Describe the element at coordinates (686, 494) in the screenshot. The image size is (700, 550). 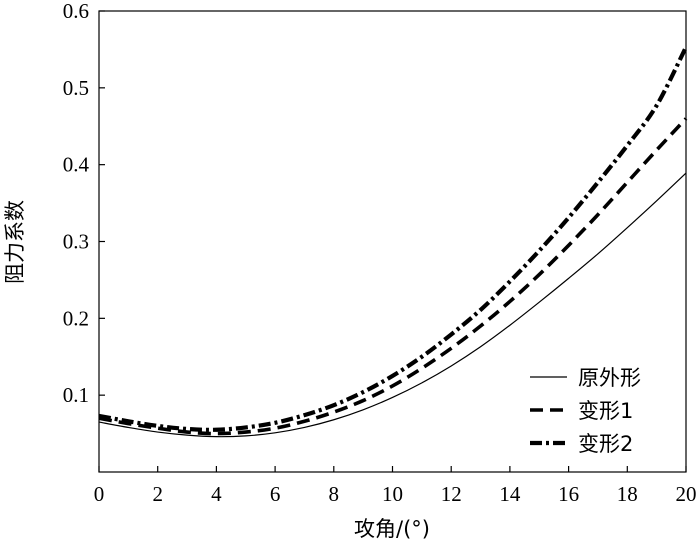
I see `x-tick-label: 20` at that location.